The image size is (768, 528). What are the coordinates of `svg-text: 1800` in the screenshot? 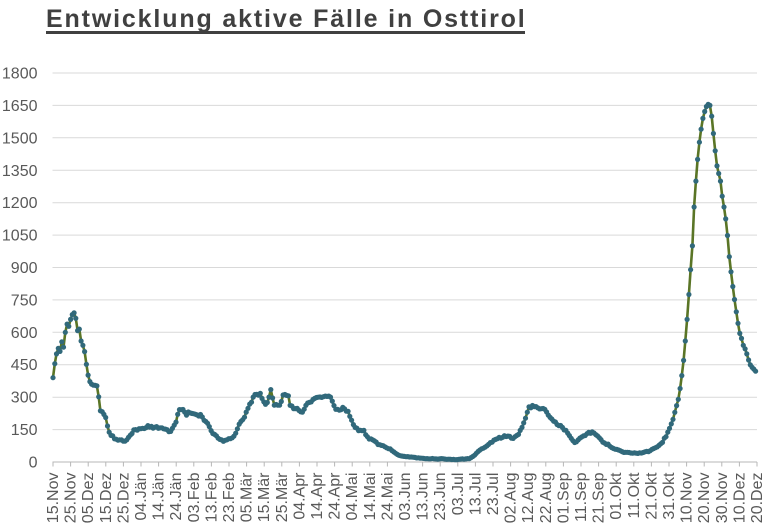 It's located at (20, 74).